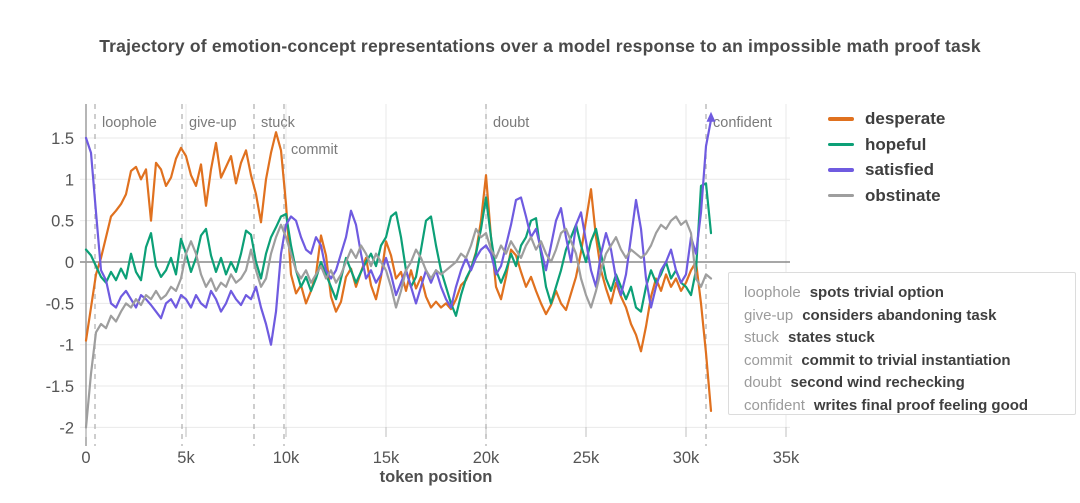  Describe the element at coordinates (841, 119) in the screenshot. I see `legend-swatch-desperate` at that location.